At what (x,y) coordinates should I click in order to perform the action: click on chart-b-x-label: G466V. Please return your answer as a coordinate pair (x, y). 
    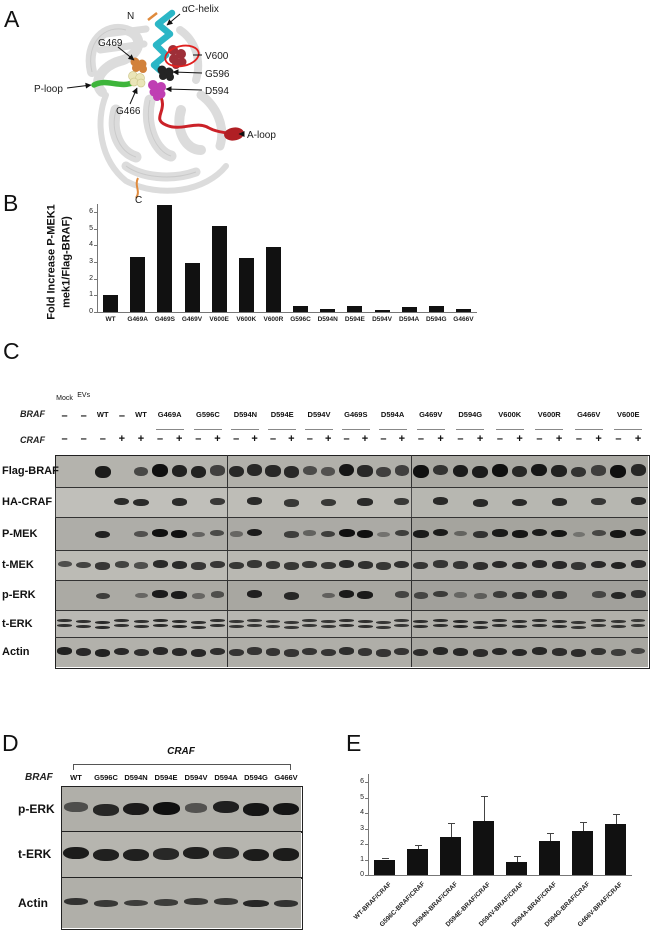
    Looking at the image, I should click on (463, 319).